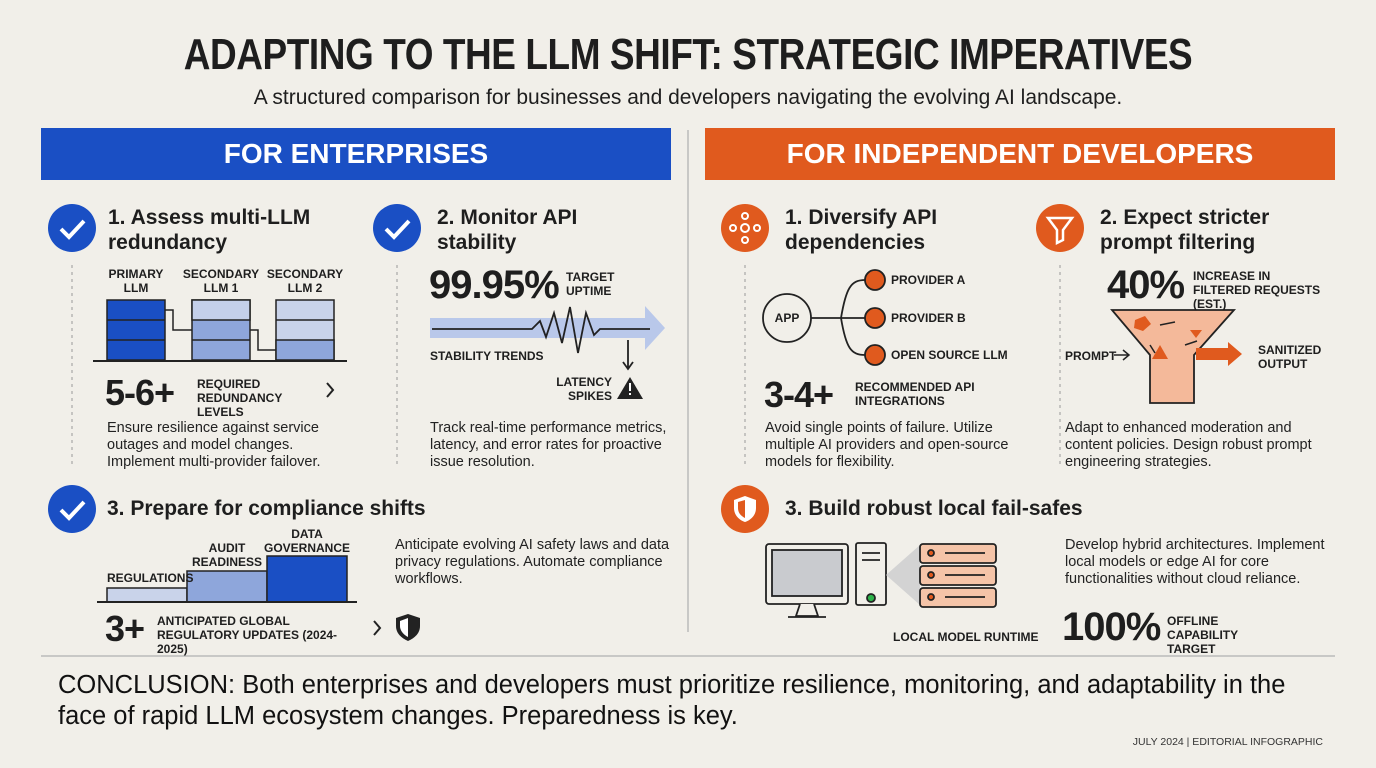  I want to click on stat: 40%, so click(1146, 285).